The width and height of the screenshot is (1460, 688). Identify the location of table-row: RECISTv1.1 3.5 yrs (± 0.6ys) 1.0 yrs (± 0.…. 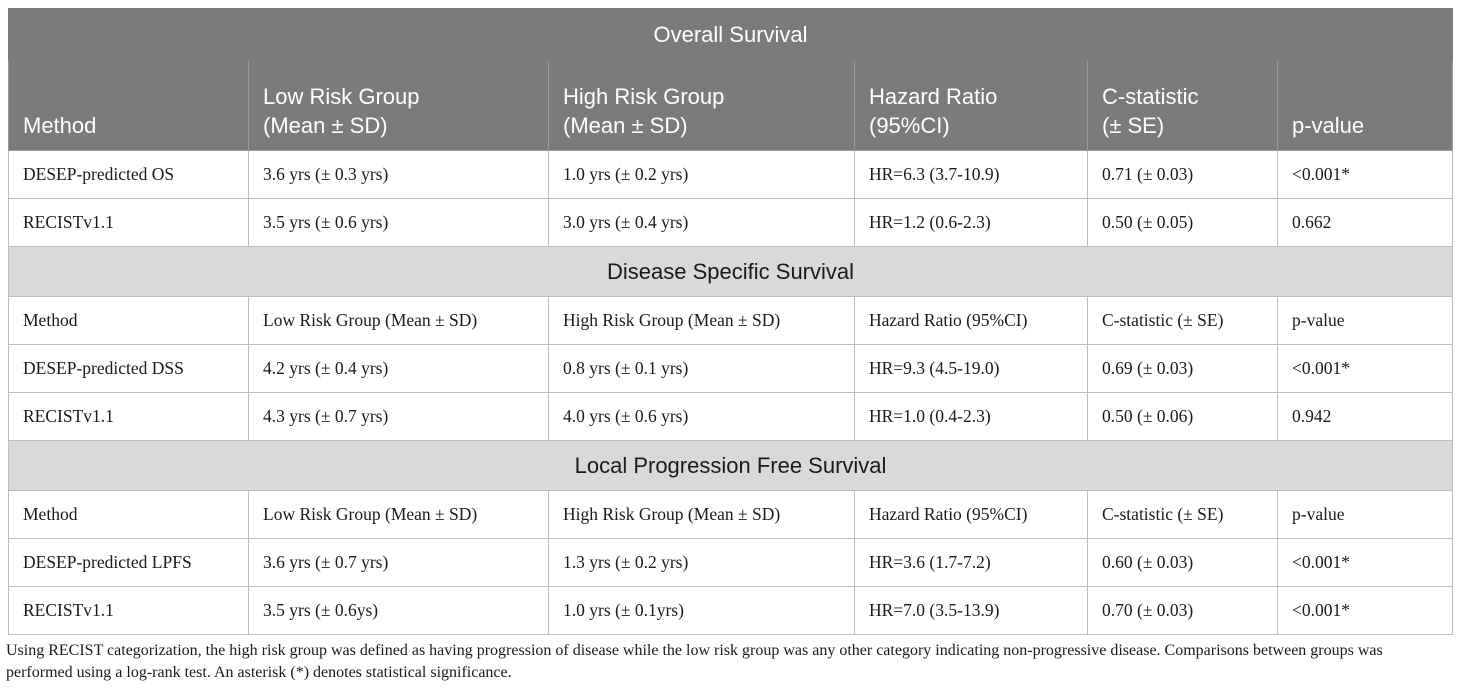
(731, 610).